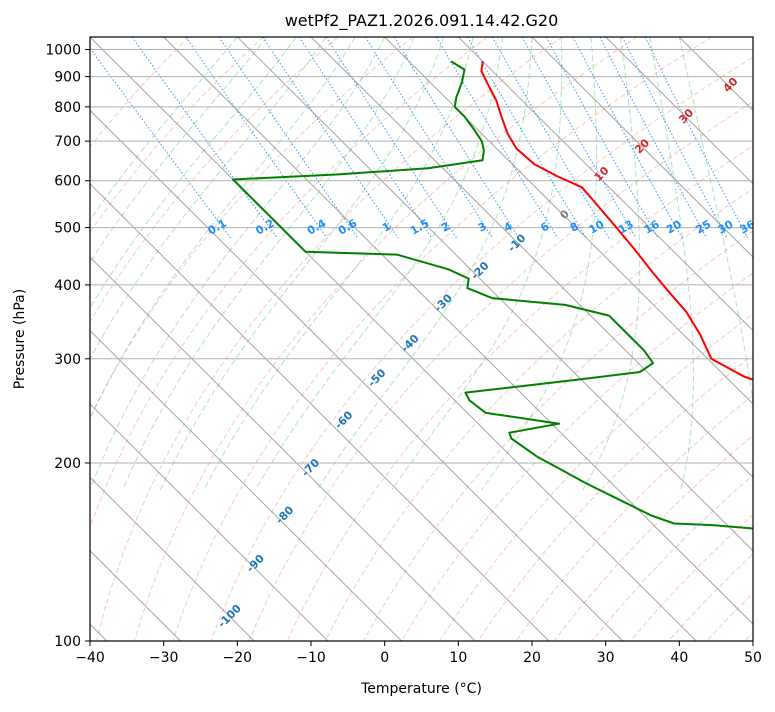 Image resolution: width=775 pixels, height=712 pixels. I want to click on isotherm-label: -50, so click(376, 377).